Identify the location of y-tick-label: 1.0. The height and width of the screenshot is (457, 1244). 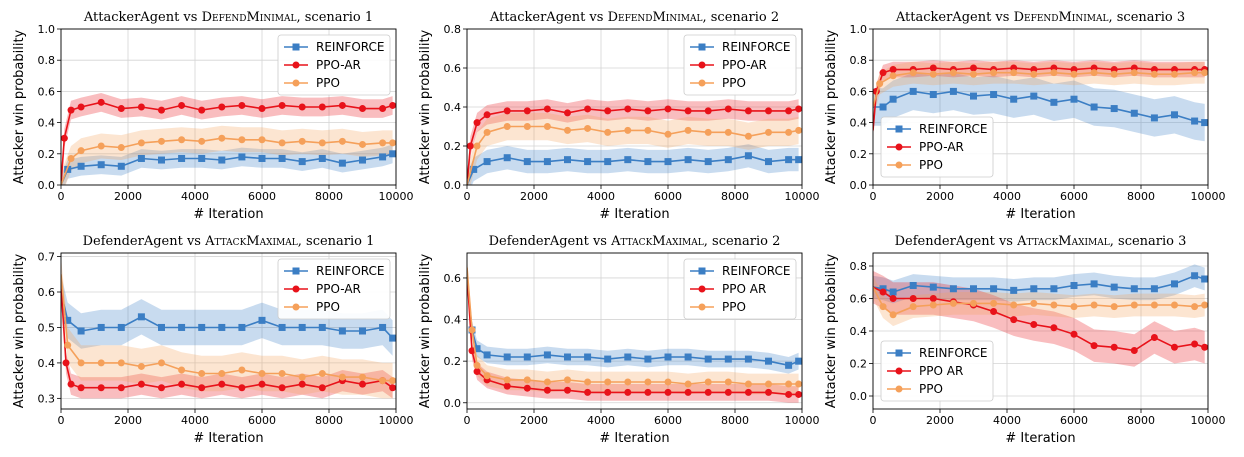
(859, 29).